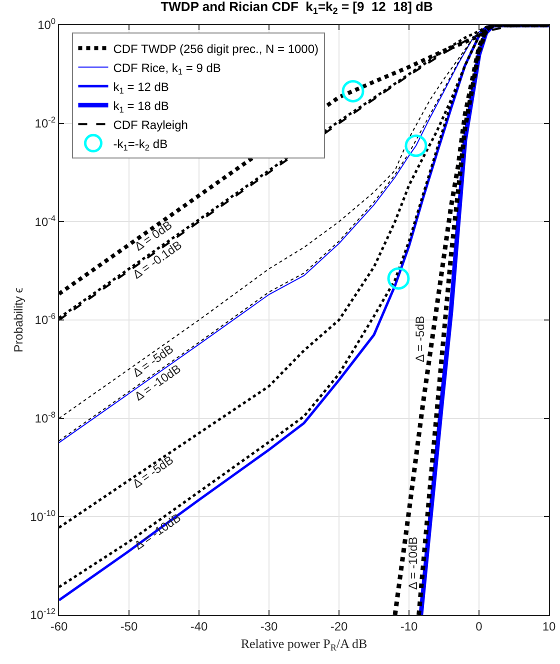 Image resolution: width=560 pixels, height=664 pixels. What do you see at coordinates (304, 644) in the screenshot?
I see `x-axis-title: Relative power P$_{R}$/A dB` at bounding box center [304, 644].